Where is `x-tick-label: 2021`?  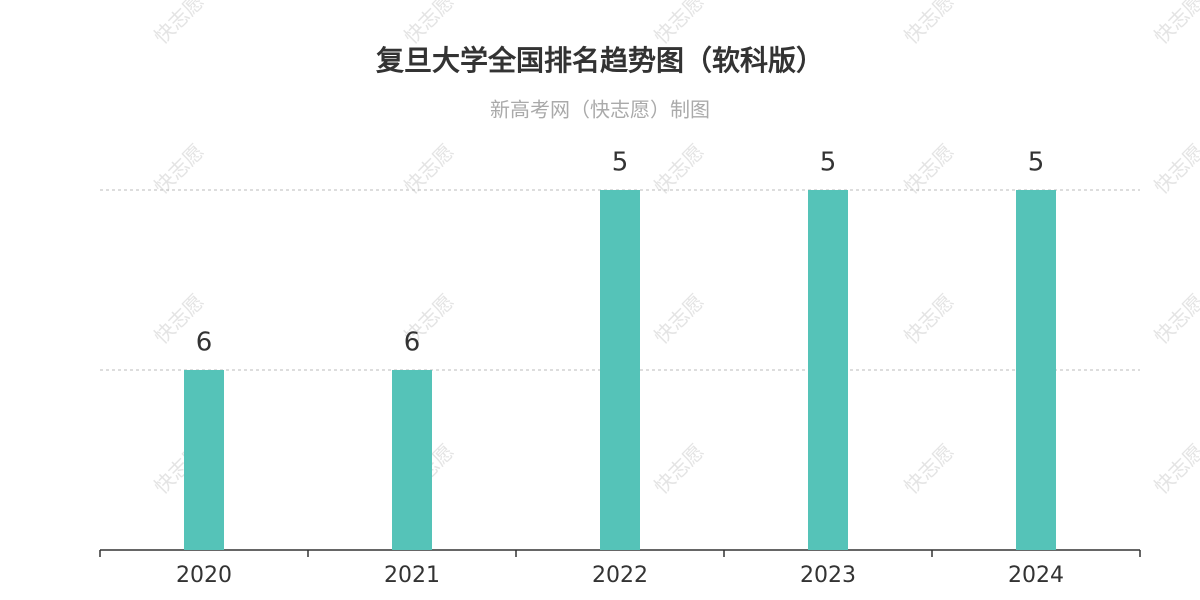
x-tick-label: 2021 is located at coordinates (412, 575).